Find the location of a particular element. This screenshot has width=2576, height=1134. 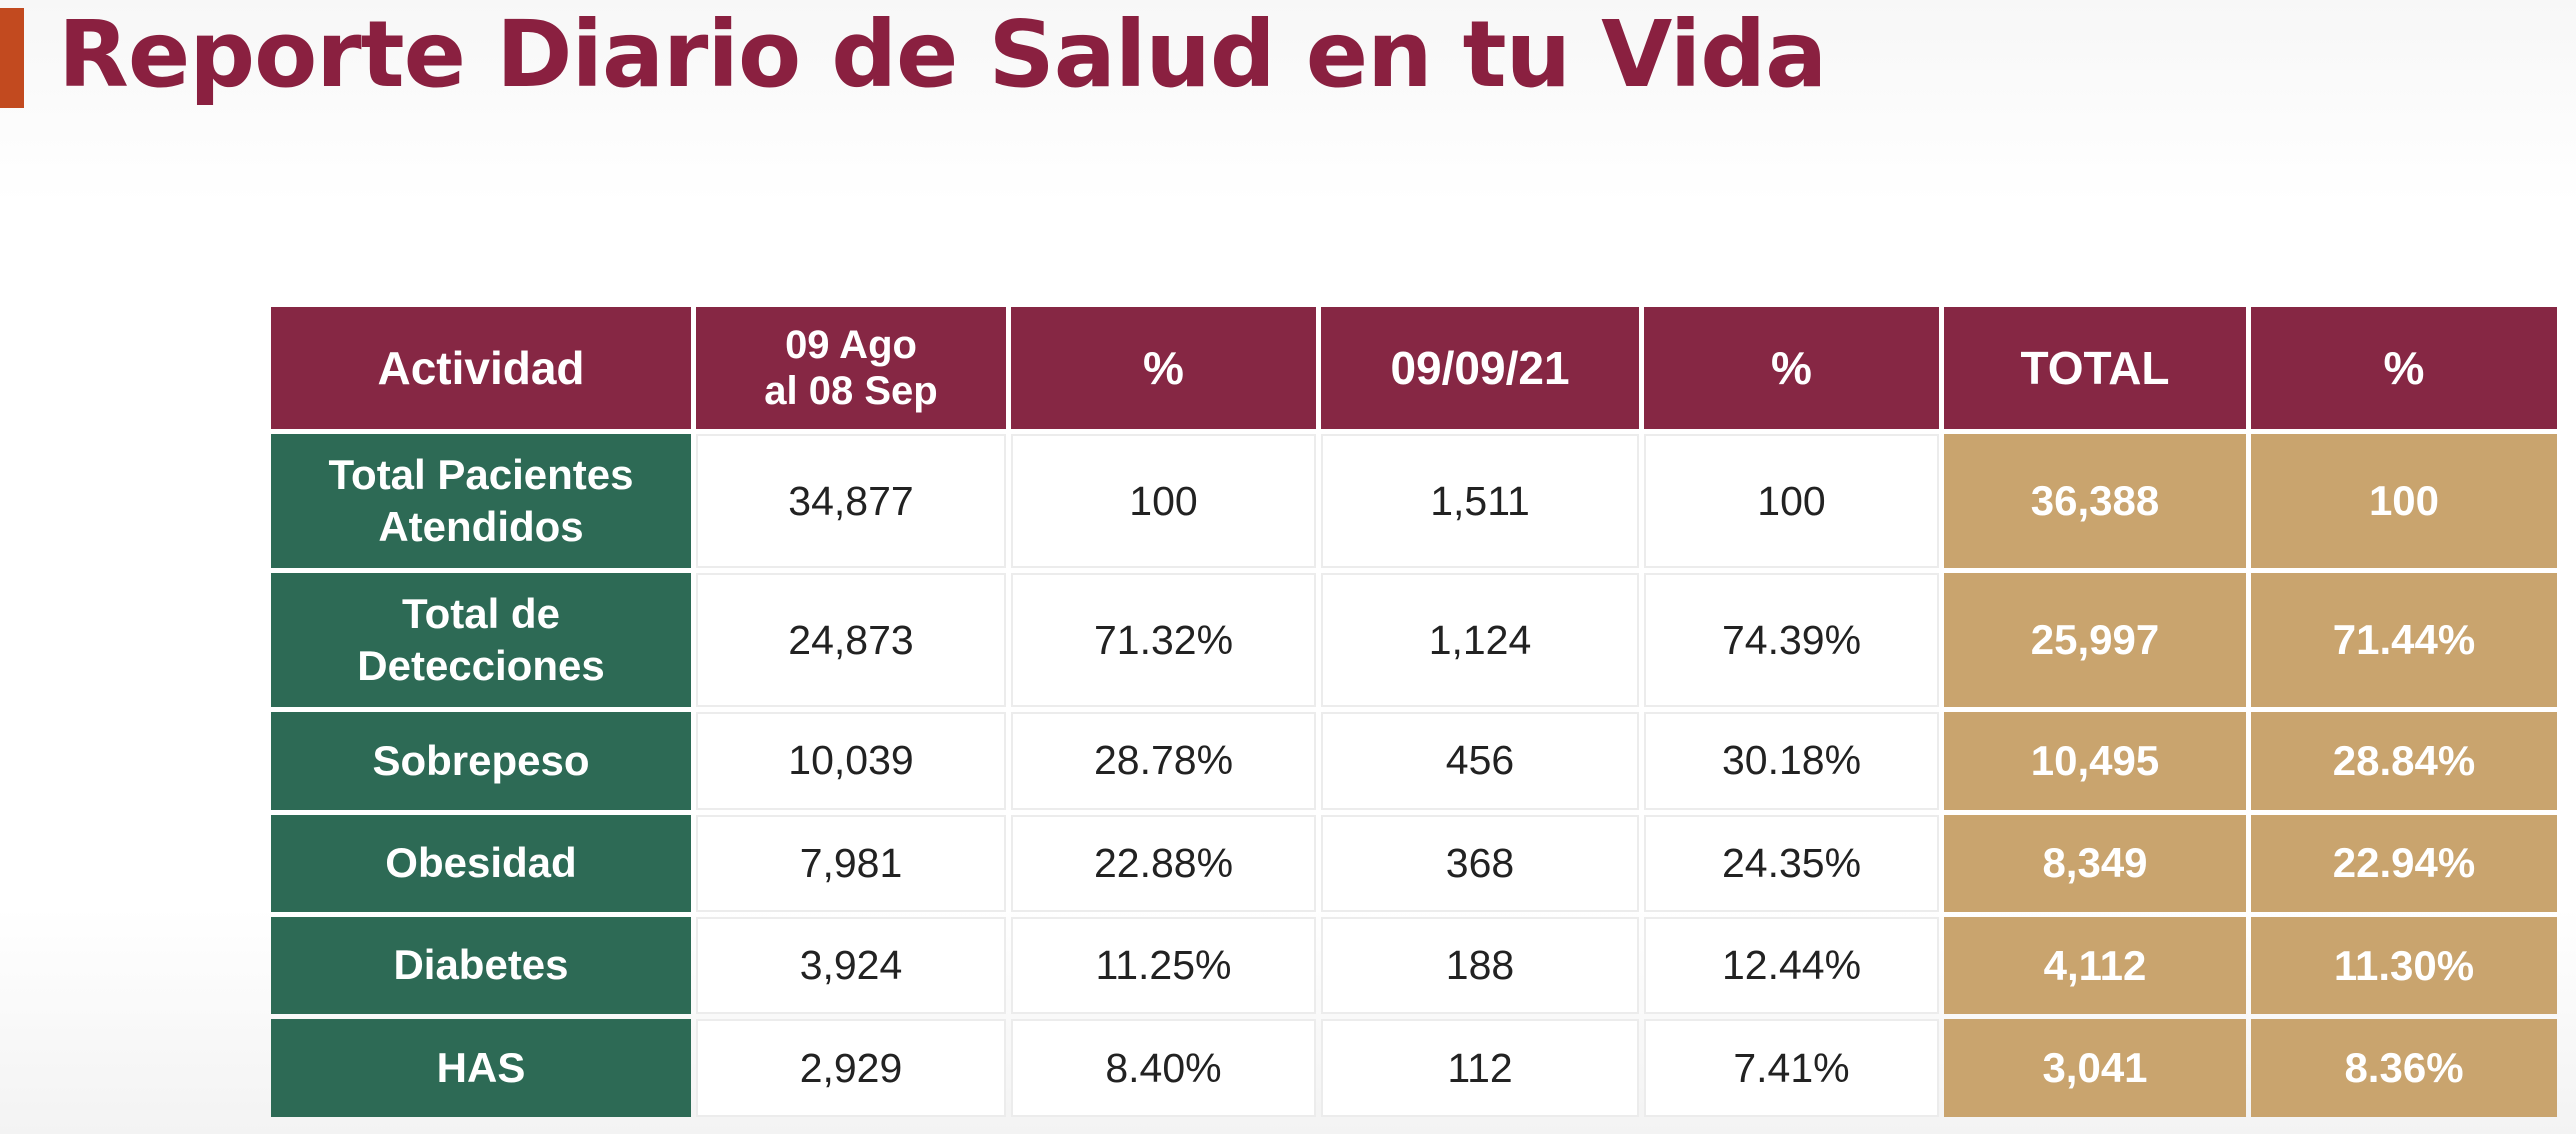

table-row: HAS 2,929 8.40% 112 7.41% 3,041 8.36% is located at coordinates (1414, 1068).